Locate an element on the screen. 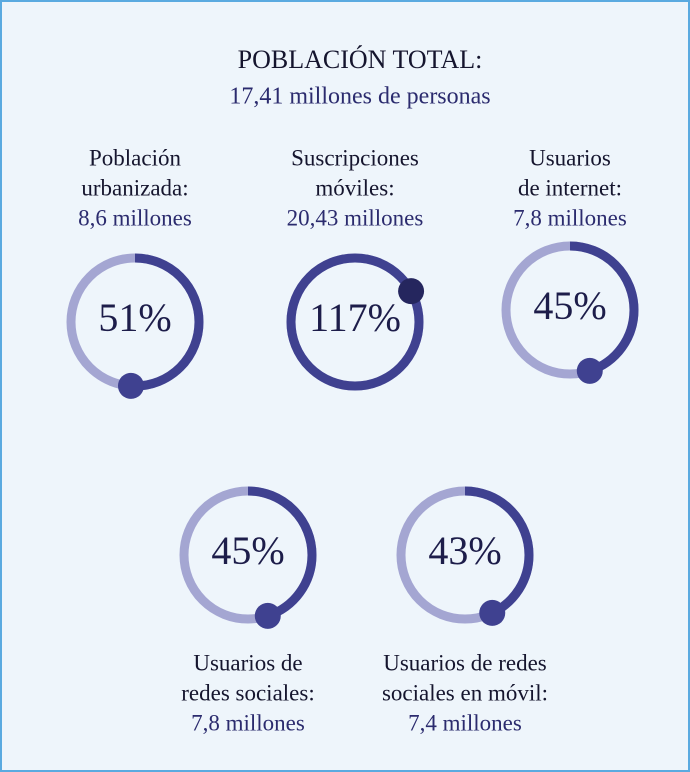  gauge-amount: 8,6 millones is located at coordinates (135, 217).